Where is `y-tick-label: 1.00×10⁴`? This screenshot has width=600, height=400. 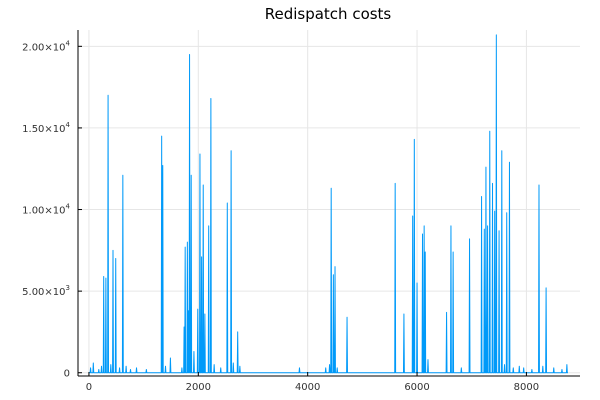
y-tick-label: 1.00×10⁴ is located at coordinates (46, 210).